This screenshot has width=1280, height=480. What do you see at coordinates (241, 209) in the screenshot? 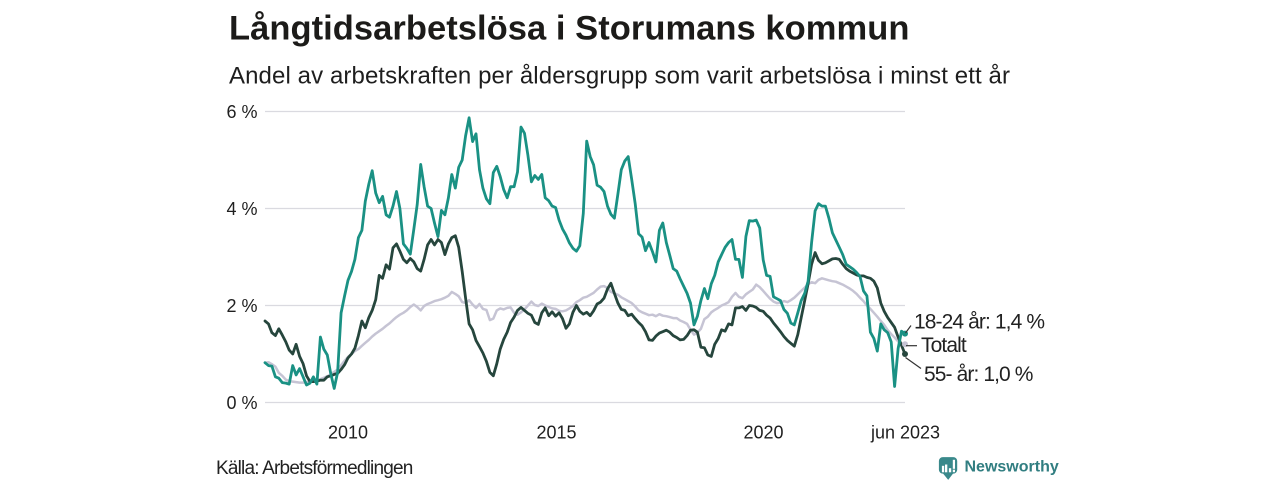
I see `svg-text: 4 %` at bounding box center [241, 209].